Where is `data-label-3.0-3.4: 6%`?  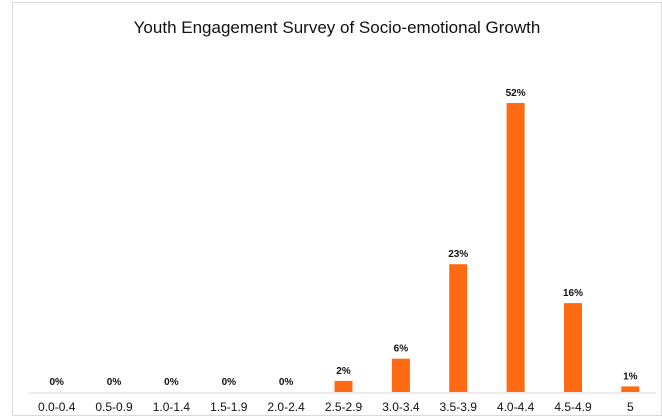
data-label-3.0-3.4: 6% is located at coordinates (401, 349).